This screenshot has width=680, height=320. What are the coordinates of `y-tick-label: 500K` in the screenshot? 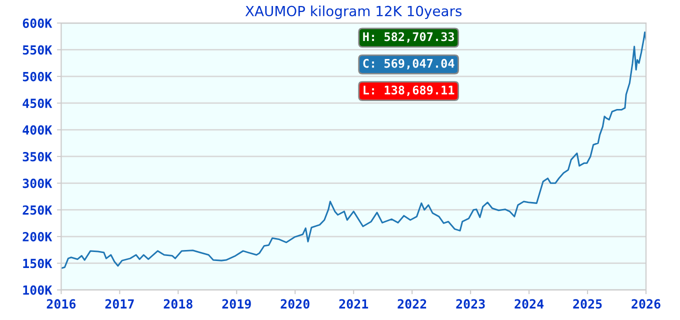 It's located at (37, 77).